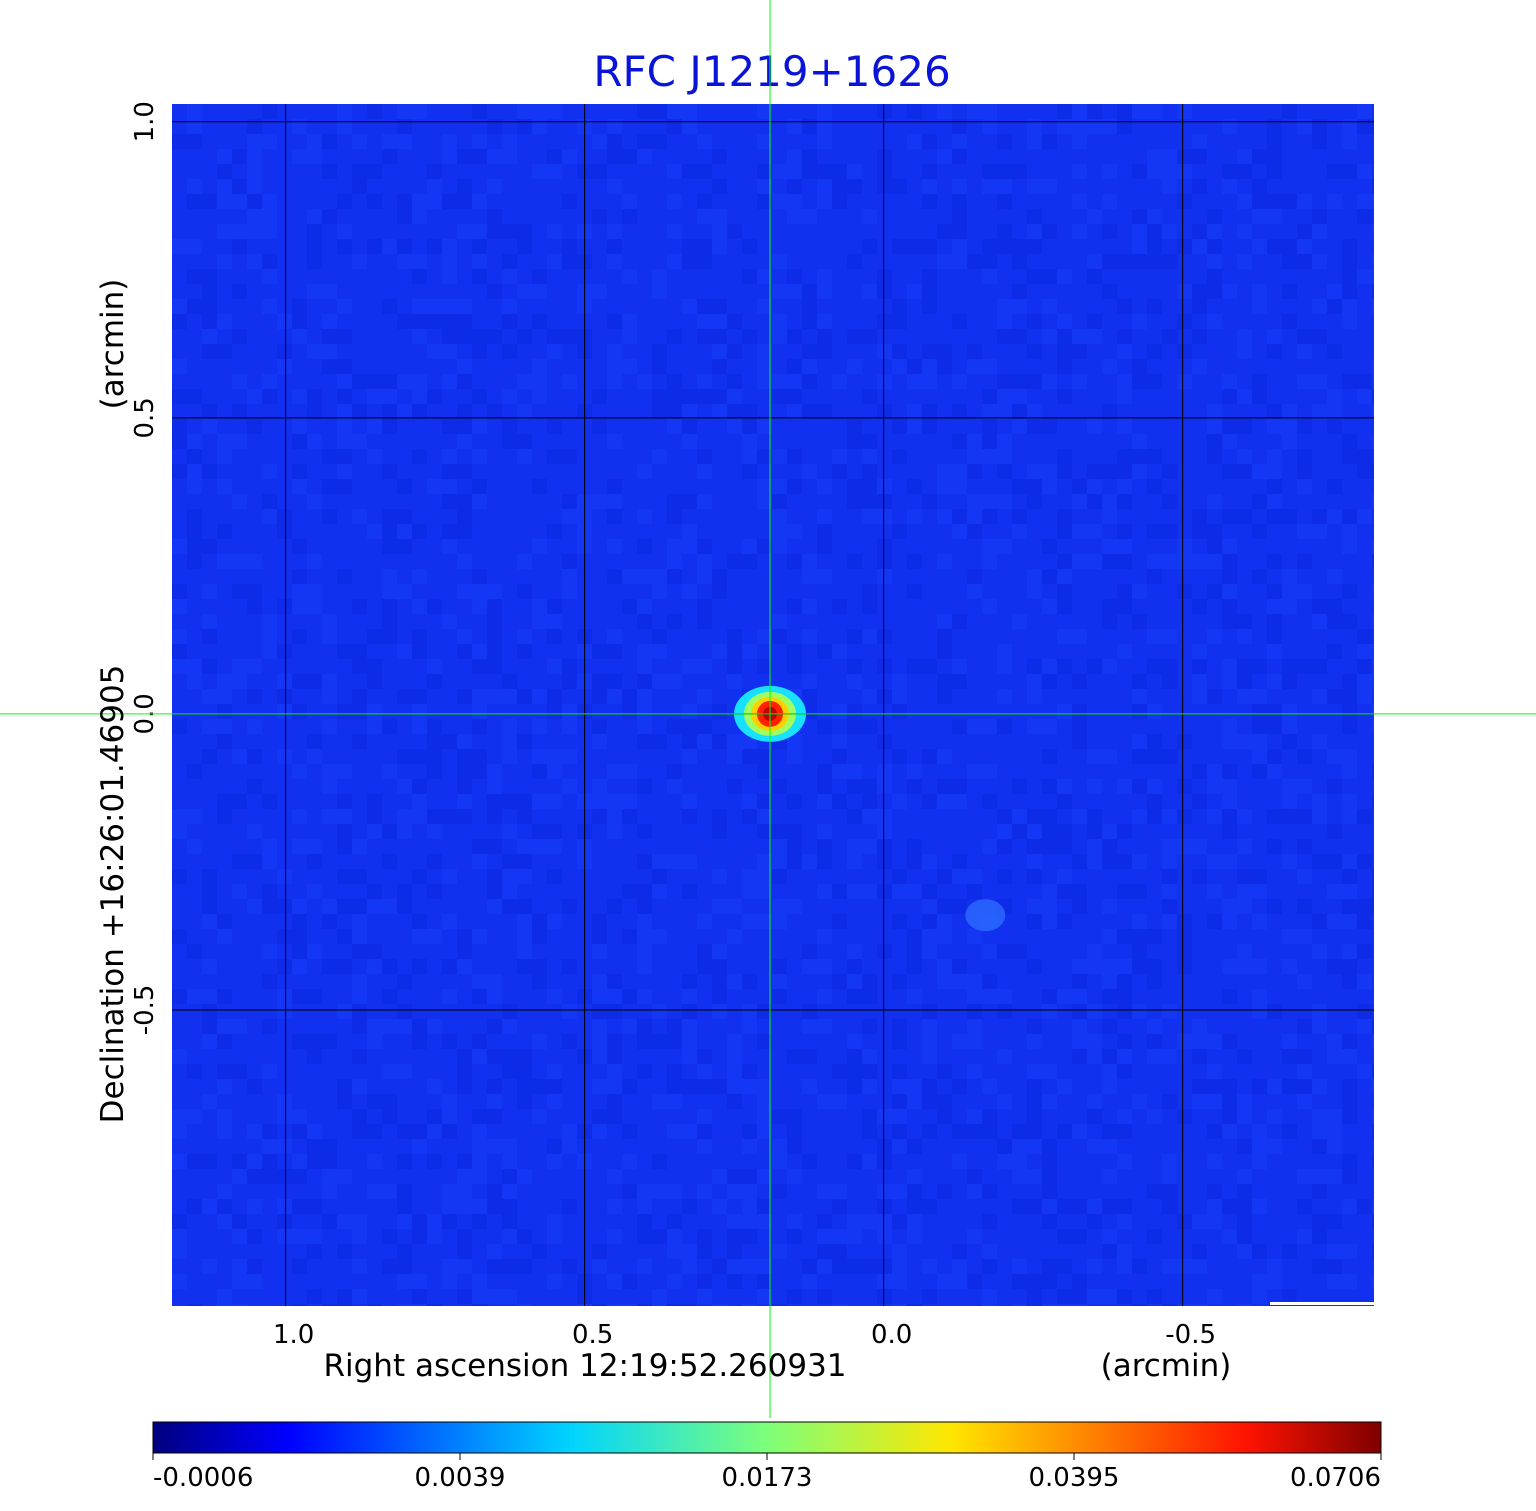 The height and width of the screenshot is (1511, 1536). What do you see at coordinates (203, 1478) in the screenshot?
I see `colorbar-tick-label-0: -0.0006` at bounding box center [203, 1478].